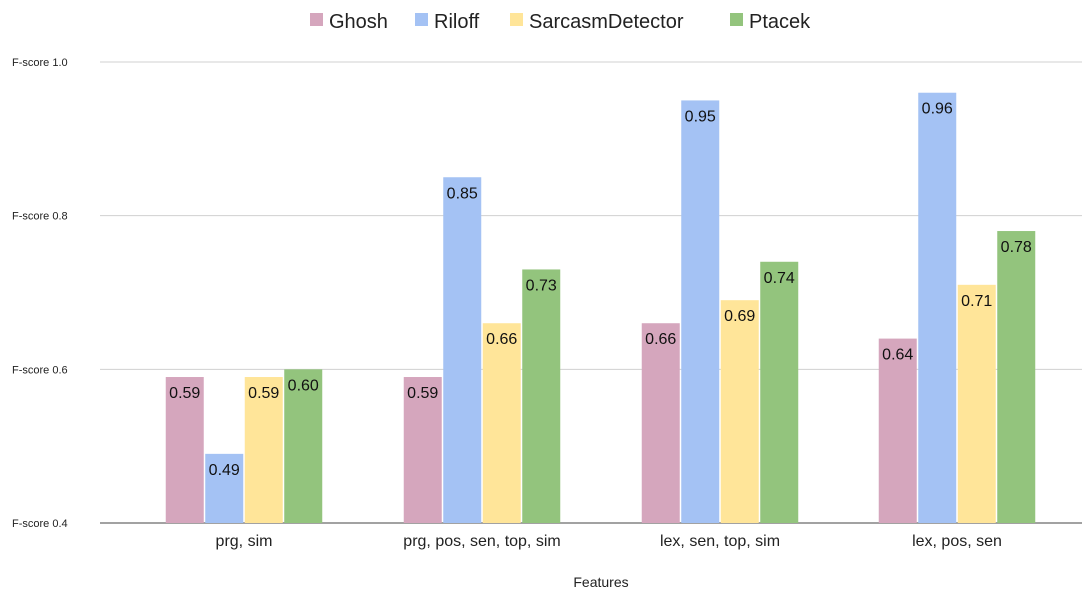 The width and height of the screenshot is (1082, 596). What do you see at coordinates (303, 385) in the screenshot?
I see `data-label: 0.60` at bounding box center [303, 385].